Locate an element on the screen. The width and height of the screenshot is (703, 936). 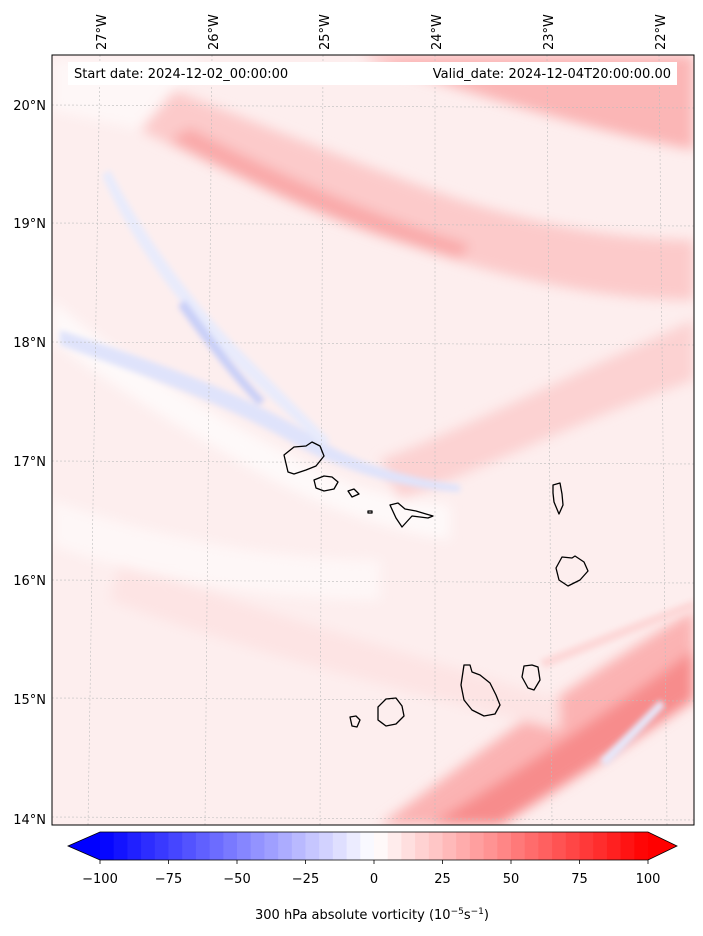
colorbar-tick-label: 75 is located at coordinates (579, 879).